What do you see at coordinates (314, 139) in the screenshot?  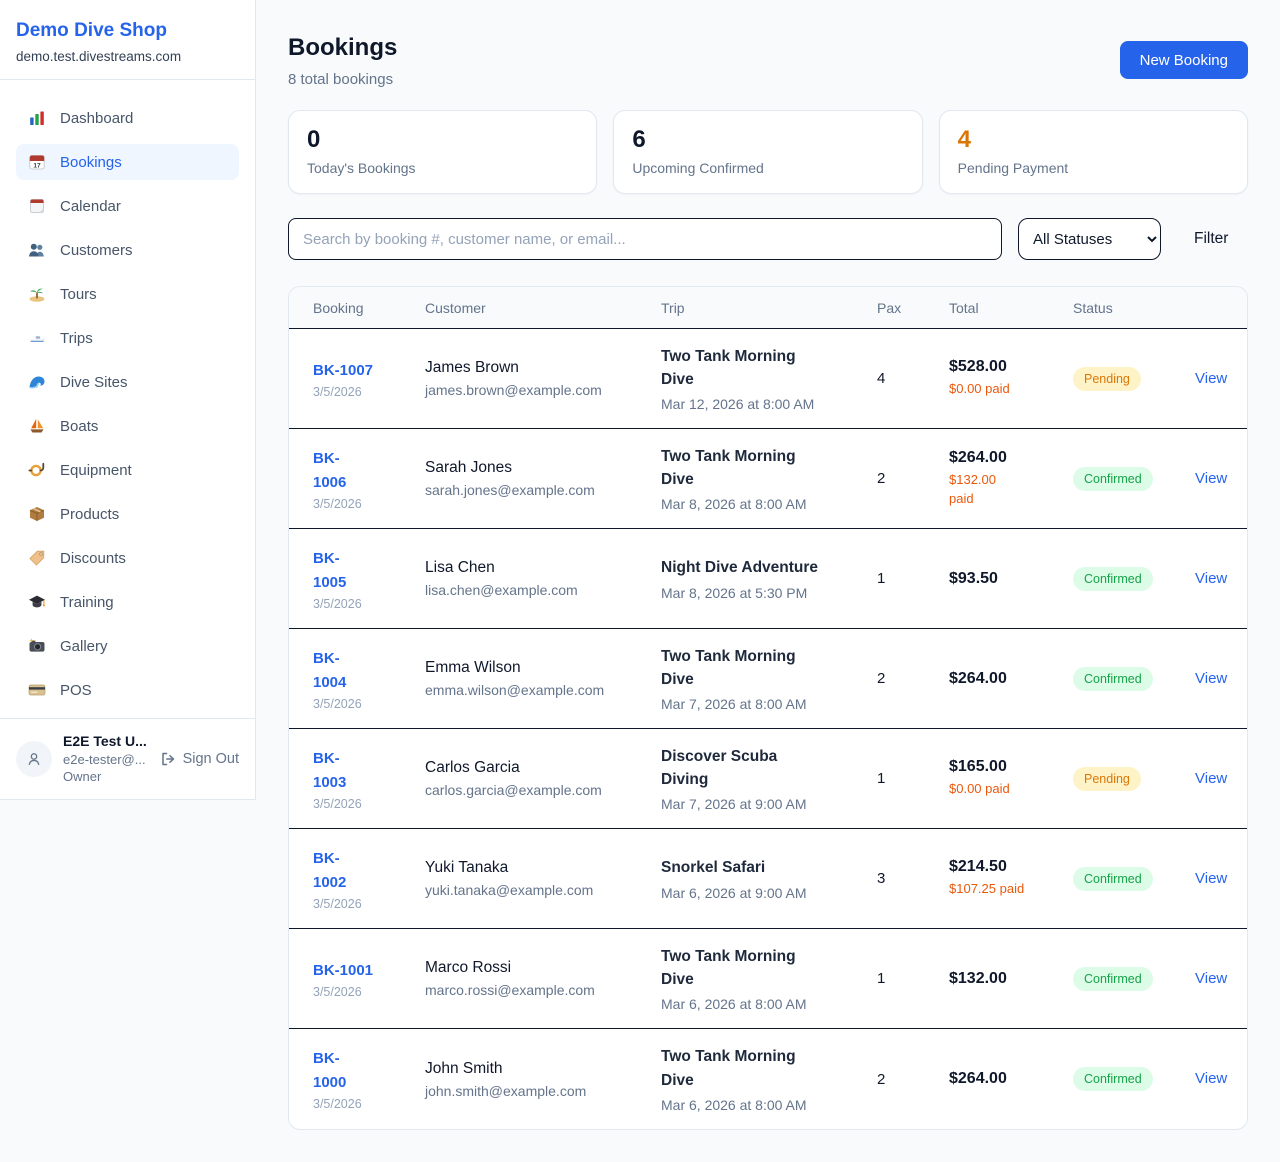 I see `stat-value: 0` at bounding box center [314, 139].